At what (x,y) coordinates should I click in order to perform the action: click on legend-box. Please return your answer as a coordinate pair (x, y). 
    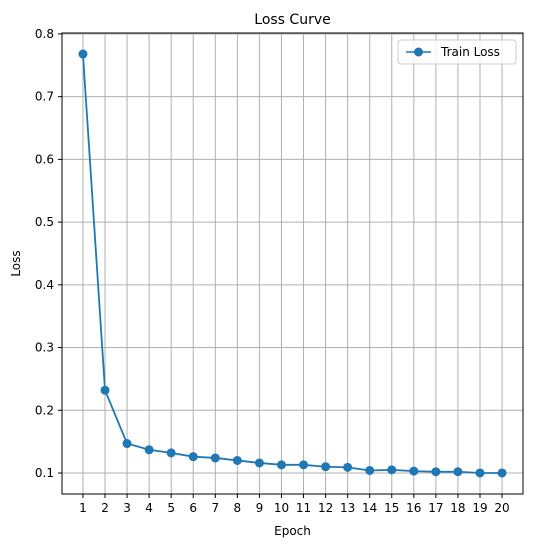
    Looking at the image, I should click on (457, 52).